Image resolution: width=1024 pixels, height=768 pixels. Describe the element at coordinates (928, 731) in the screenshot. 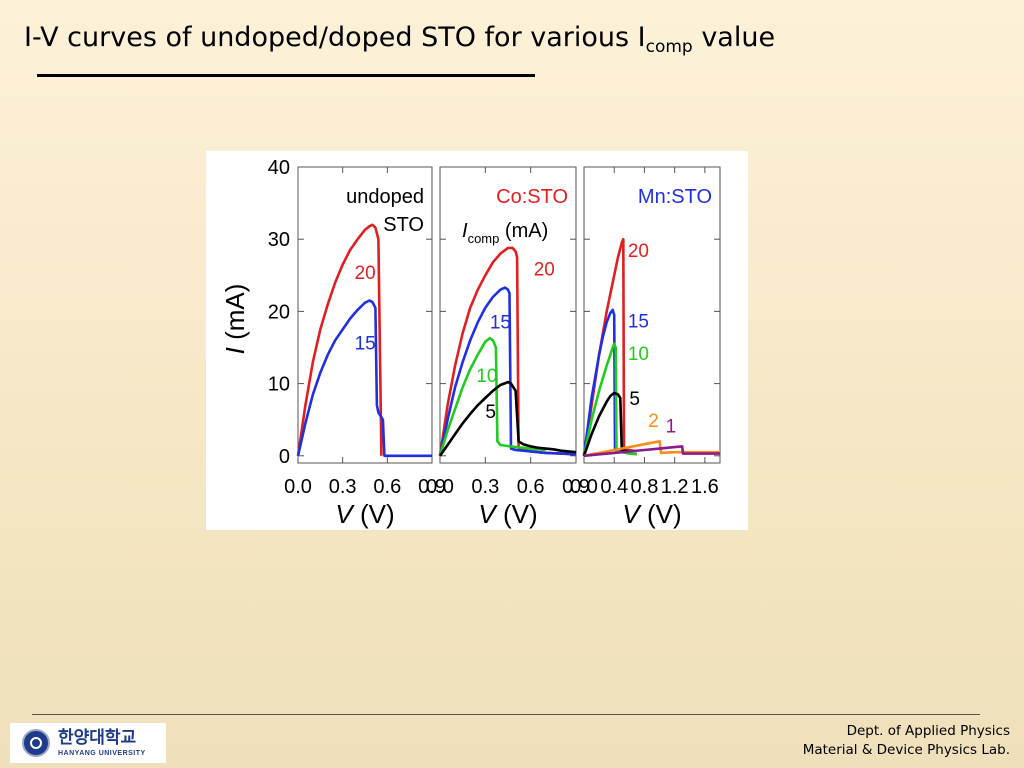

I see `footer-department: Dept. of Applied Physics` at that location.